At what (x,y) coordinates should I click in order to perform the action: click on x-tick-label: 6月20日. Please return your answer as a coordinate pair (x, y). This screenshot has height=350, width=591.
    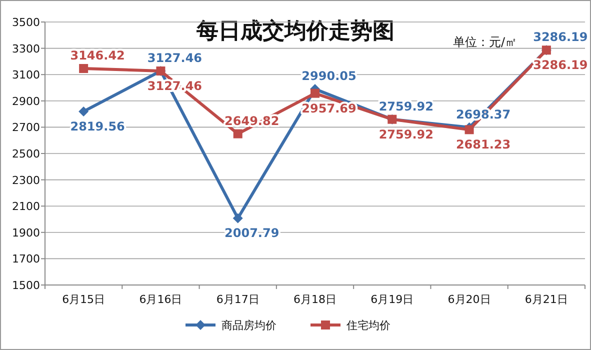
    Looking at the image, I should click on (469, 299).